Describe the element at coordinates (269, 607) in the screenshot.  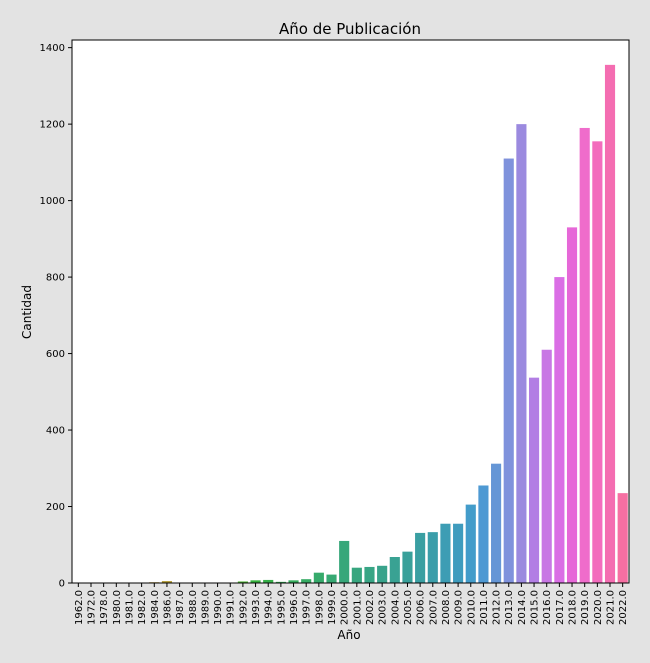
I see `x-tick-label: 1994.0` at that location.